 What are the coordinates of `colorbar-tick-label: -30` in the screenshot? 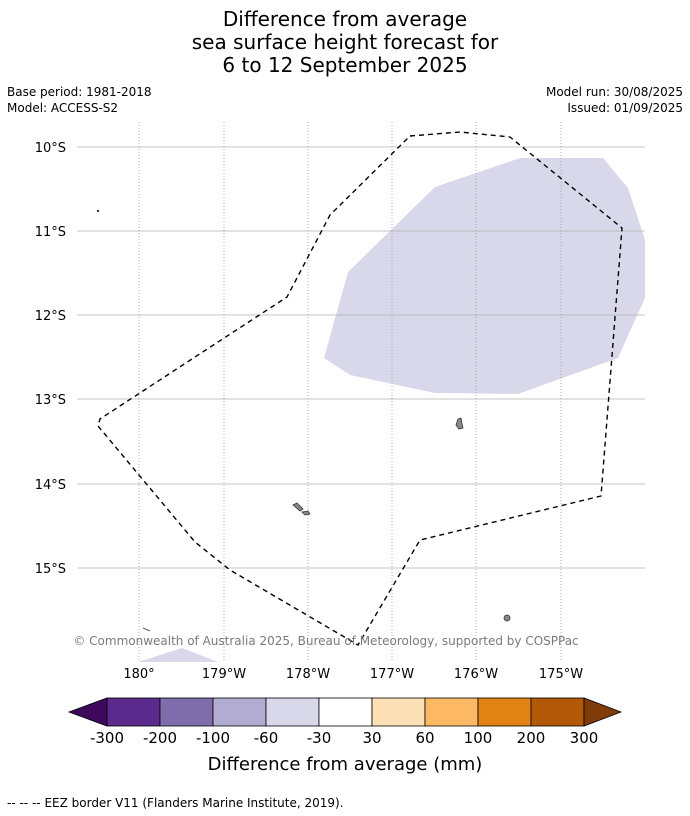 It's located at (319, 738).